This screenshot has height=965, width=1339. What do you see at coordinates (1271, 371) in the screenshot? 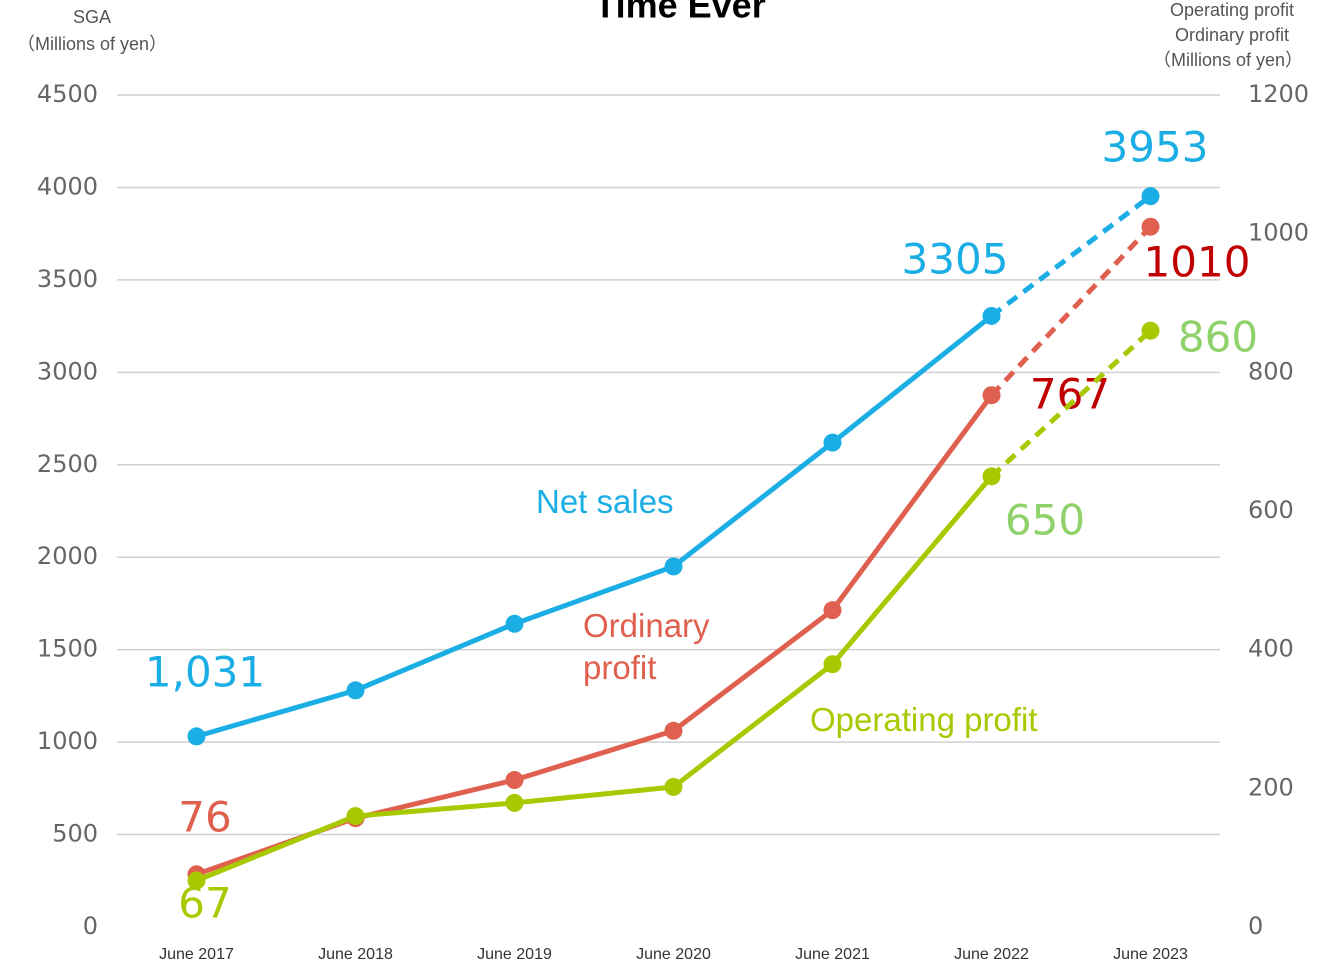
I see `y2-tick-label: 800` at bounding box center [1271, 371].